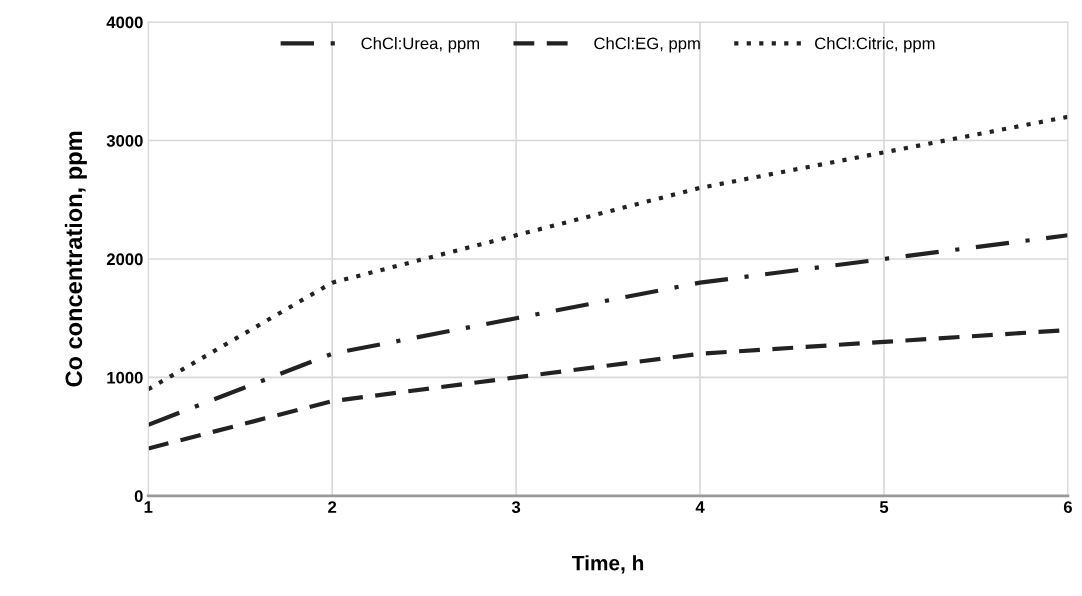 The image size is (1082, 596). I want to click on legend-label: ChCl:Citric, ppm, so click(875, 45).